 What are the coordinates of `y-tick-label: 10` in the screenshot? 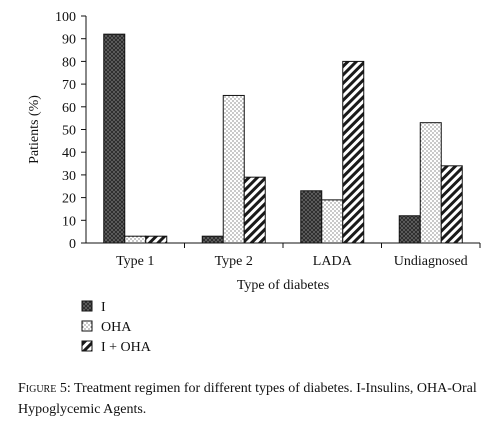 It's located at (69, 221).